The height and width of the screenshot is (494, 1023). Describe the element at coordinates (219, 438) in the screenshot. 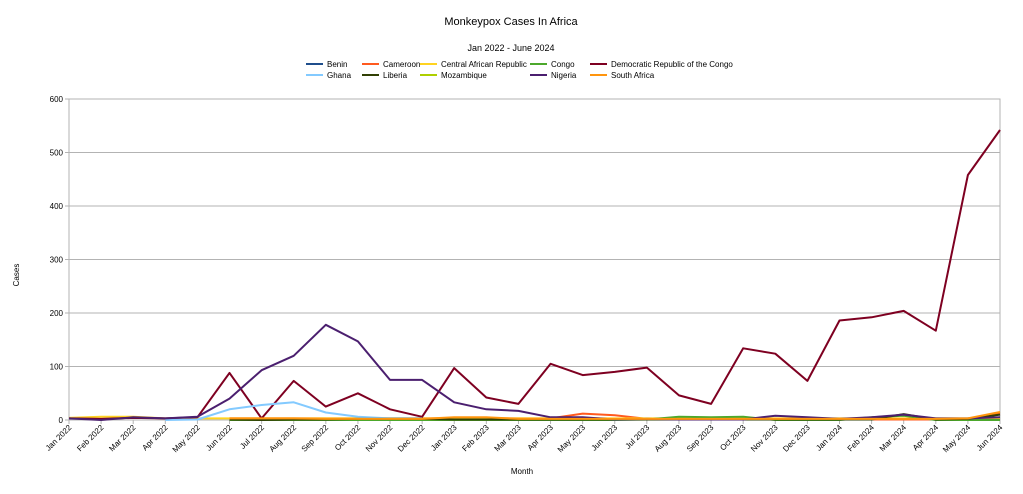

I see `x-tick-label: Jun 2022` at that location.